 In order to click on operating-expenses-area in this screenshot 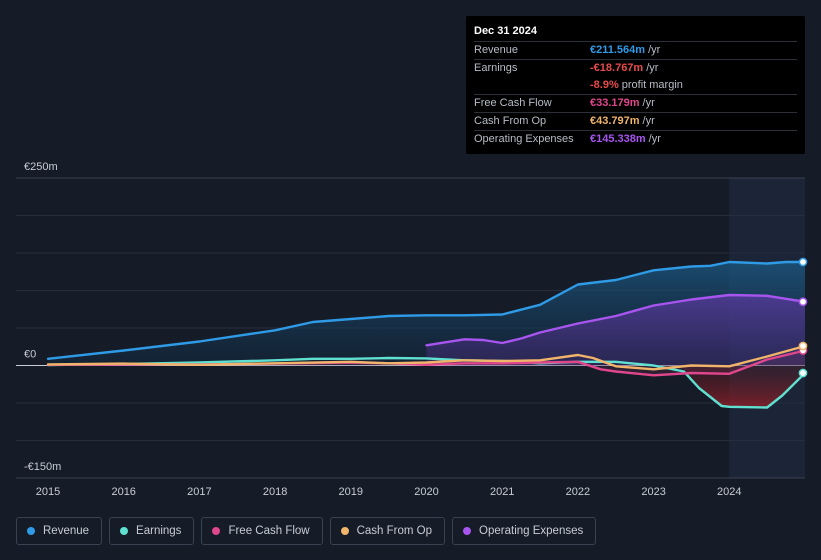, I will do `click(615, 330)`.